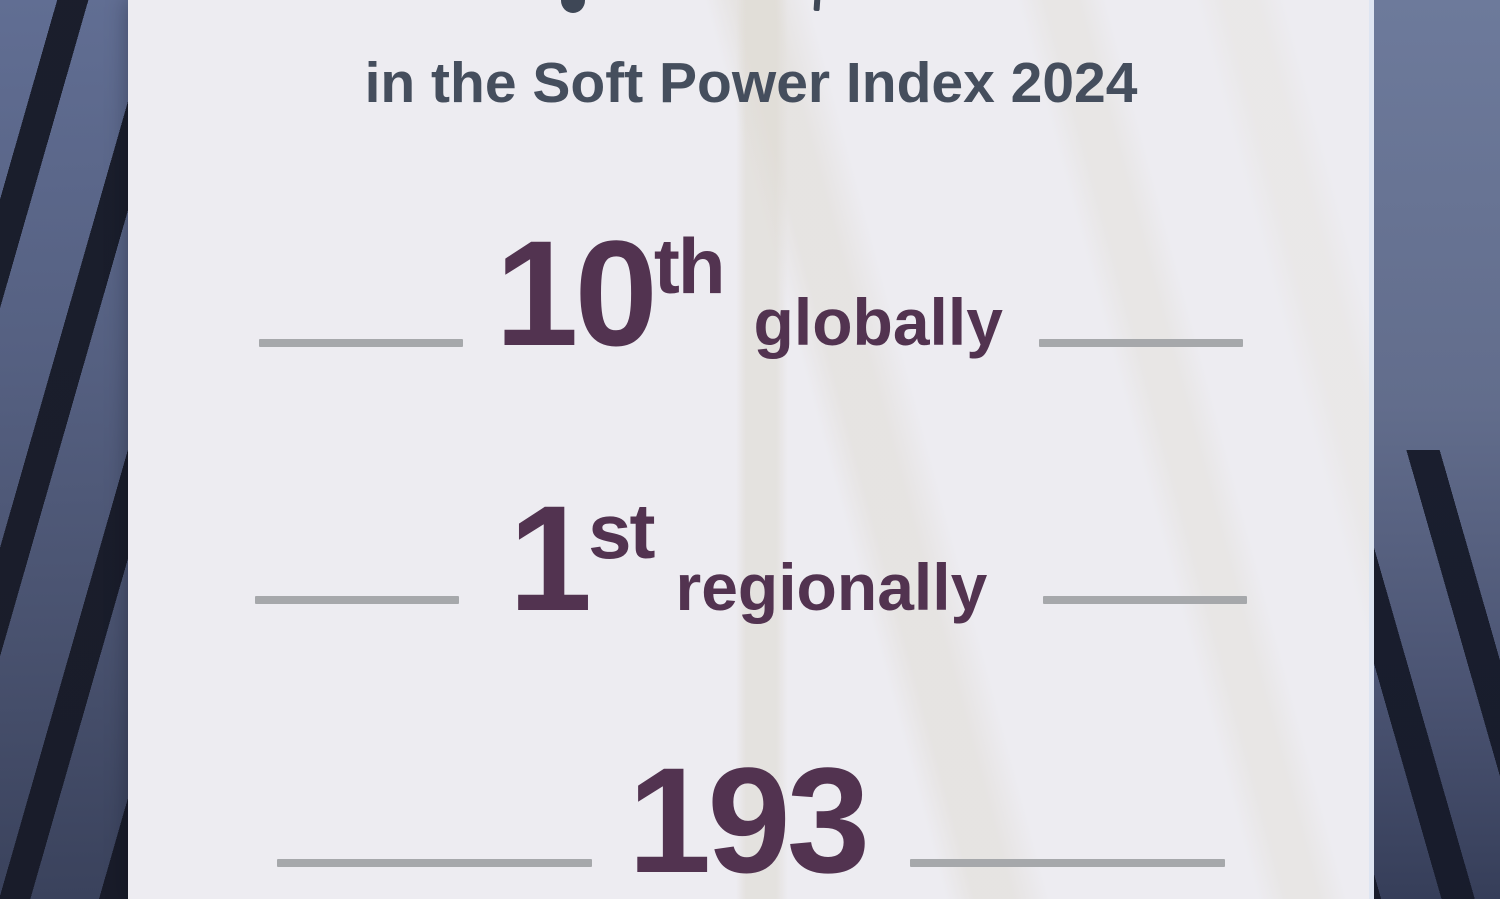  What do you see at coordinates (576, 293) in the screenshot?
I see `stat-number: 10` at bounding box center [576, 293].